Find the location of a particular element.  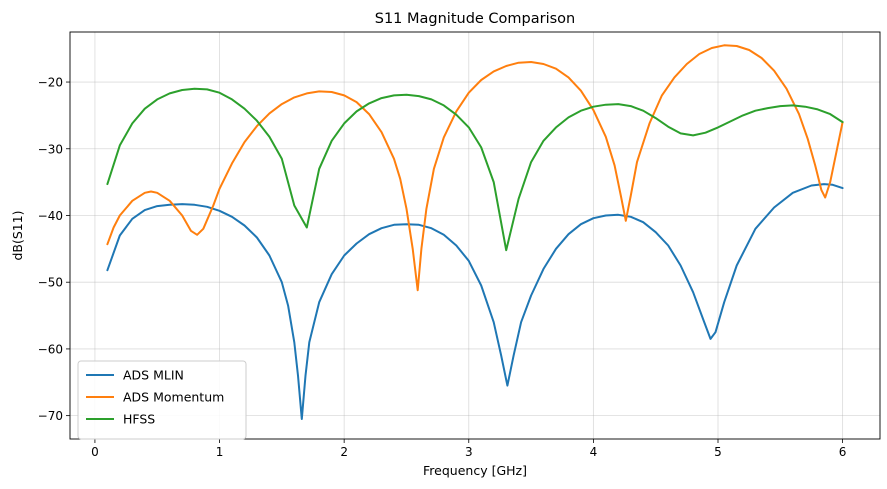

y-tick-label: −60 is located at coordinates (50, 349).